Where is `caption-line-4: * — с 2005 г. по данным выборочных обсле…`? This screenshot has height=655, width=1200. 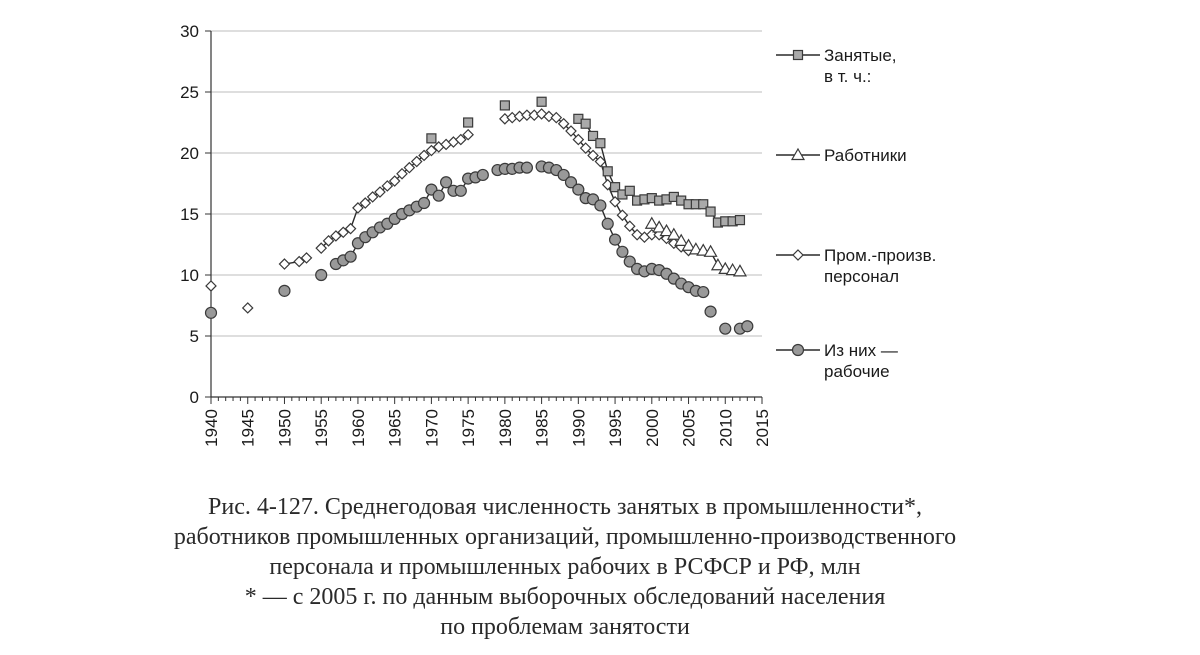
caption-line-4: * — с 2005 г. по данным выборочных обсле… is located at coordinates (565, 597).